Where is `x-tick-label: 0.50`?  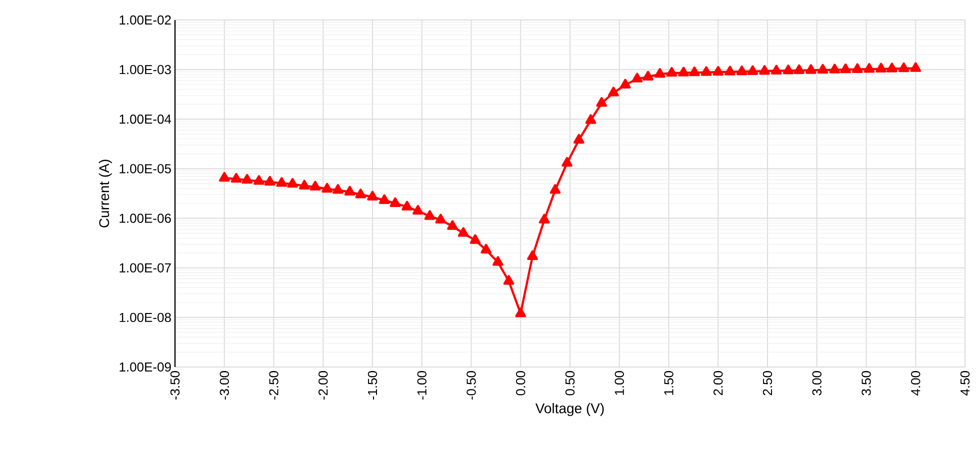
x-tick-label: 0.50 is located at coordinates (570, 383).